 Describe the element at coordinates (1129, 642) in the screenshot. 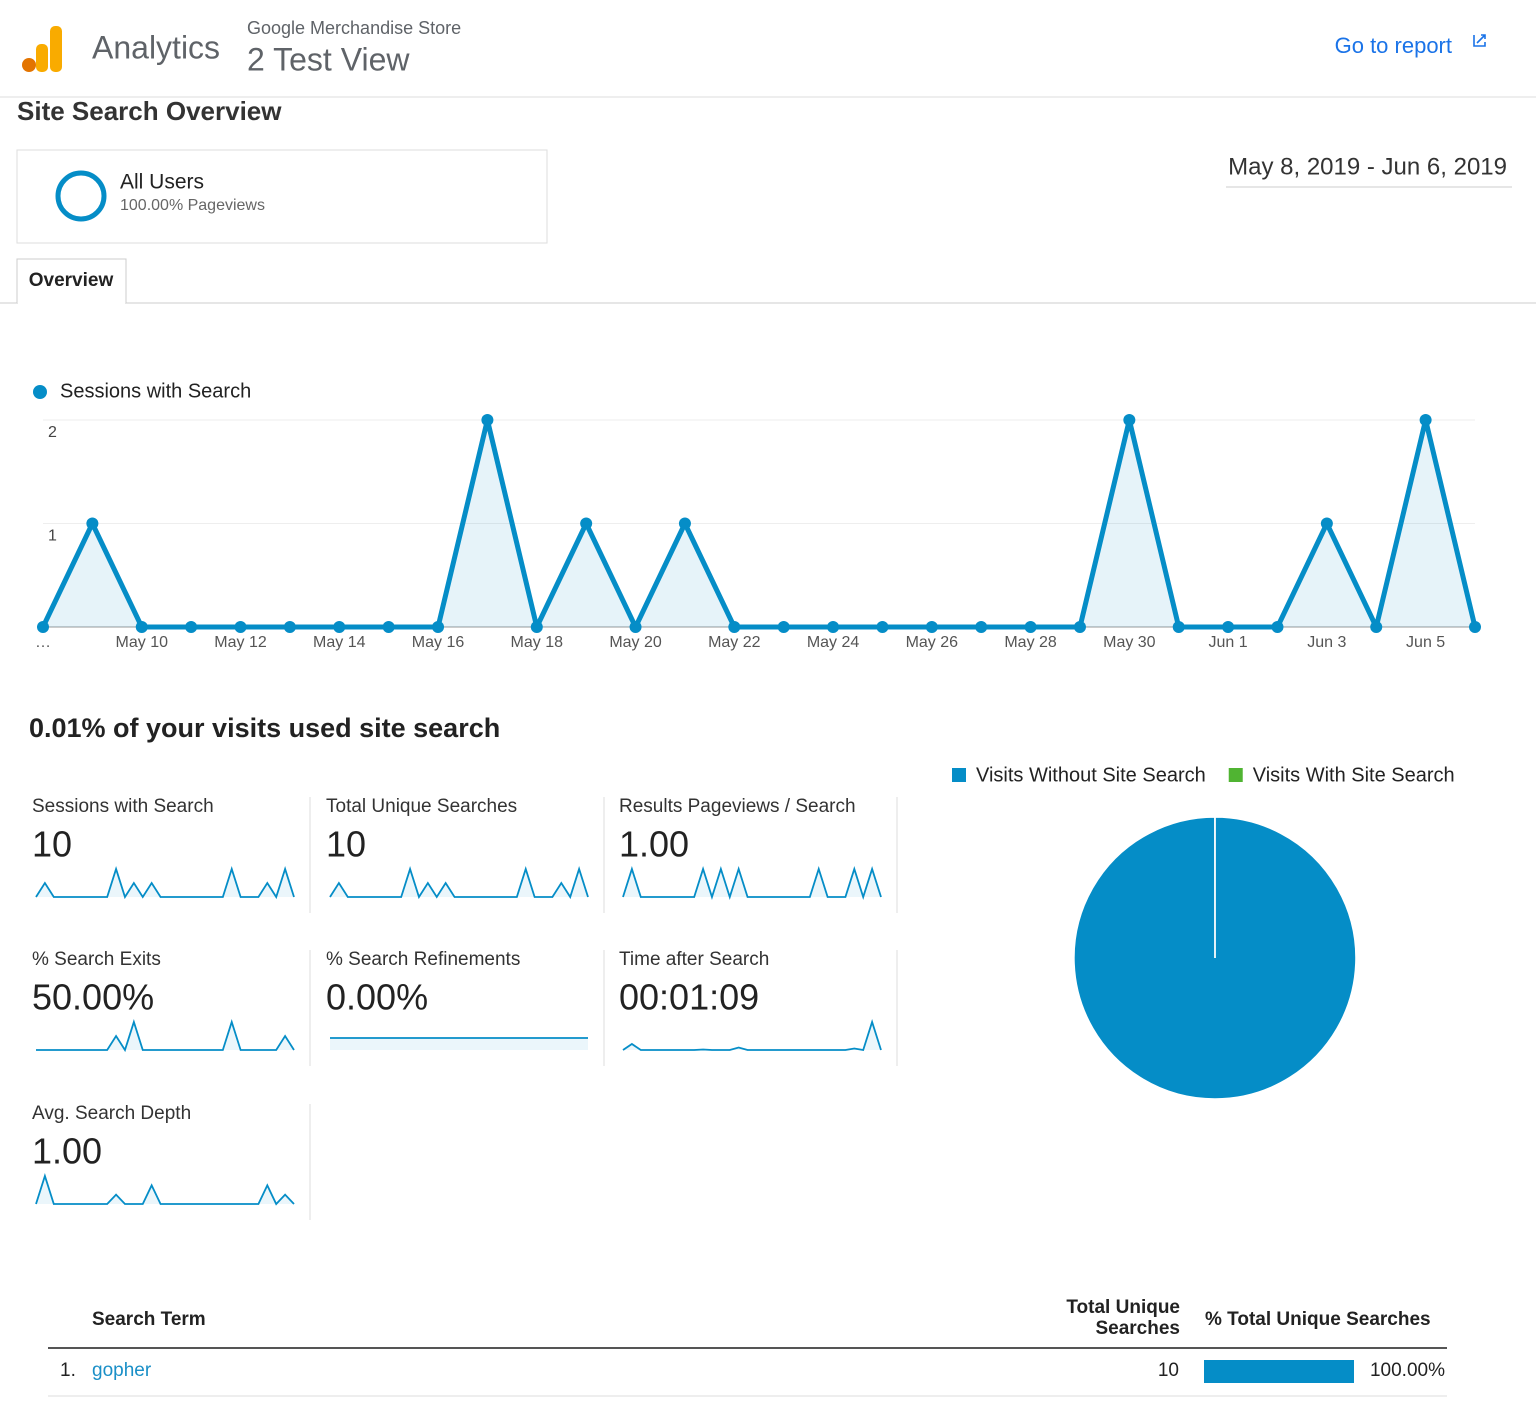

I see `x-tick-label: May 30` at that location.